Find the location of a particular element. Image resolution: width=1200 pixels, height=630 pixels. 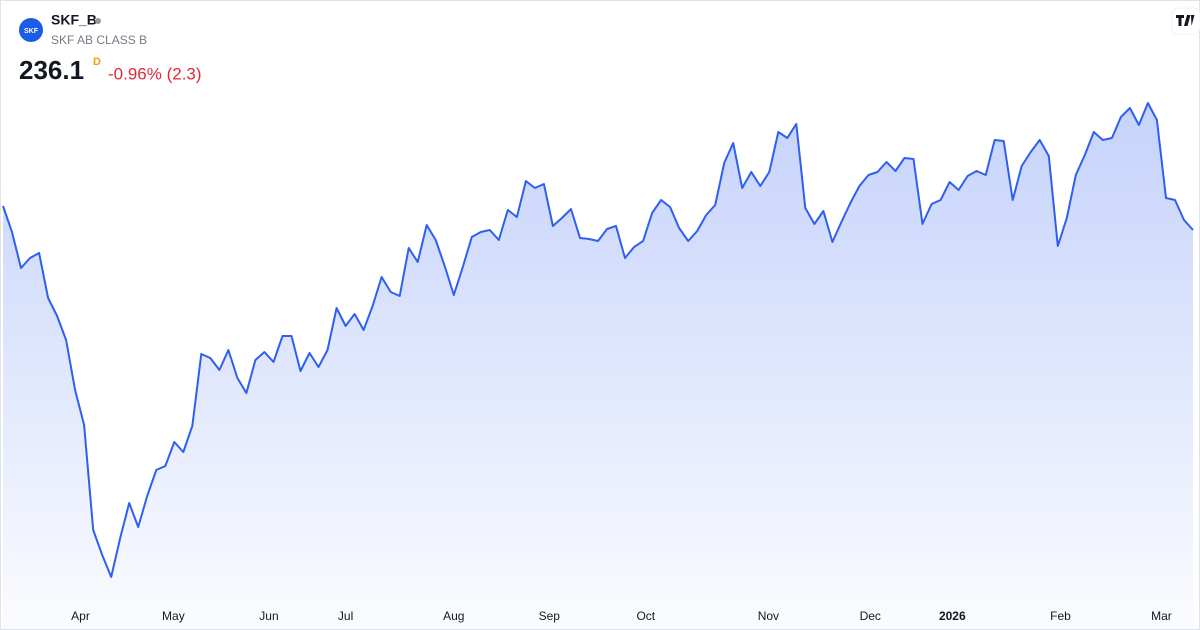

x-tick-label: Sep is located at coordinates (550, 616).